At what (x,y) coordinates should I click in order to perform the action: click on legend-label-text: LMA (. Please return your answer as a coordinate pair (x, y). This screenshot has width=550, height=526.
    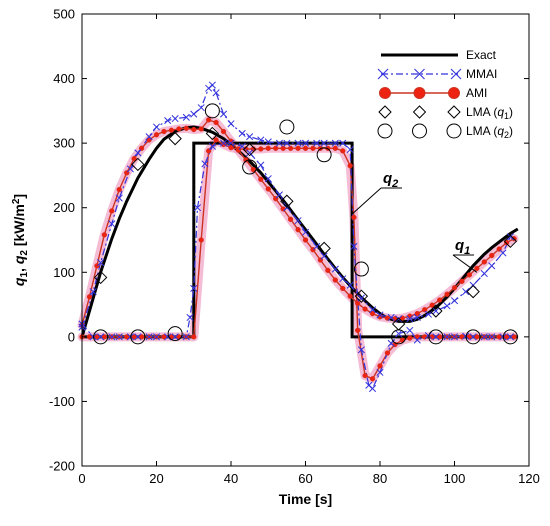
    Looking at the image, I should click on (481, 131).